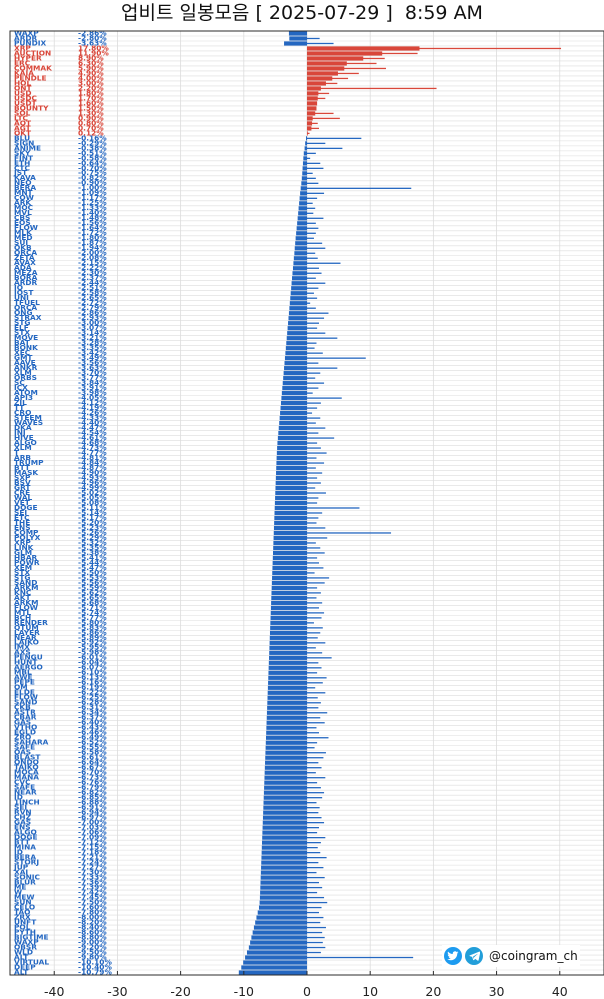  I want to click on row-percent-label: -3.70%, so click(92, 372).